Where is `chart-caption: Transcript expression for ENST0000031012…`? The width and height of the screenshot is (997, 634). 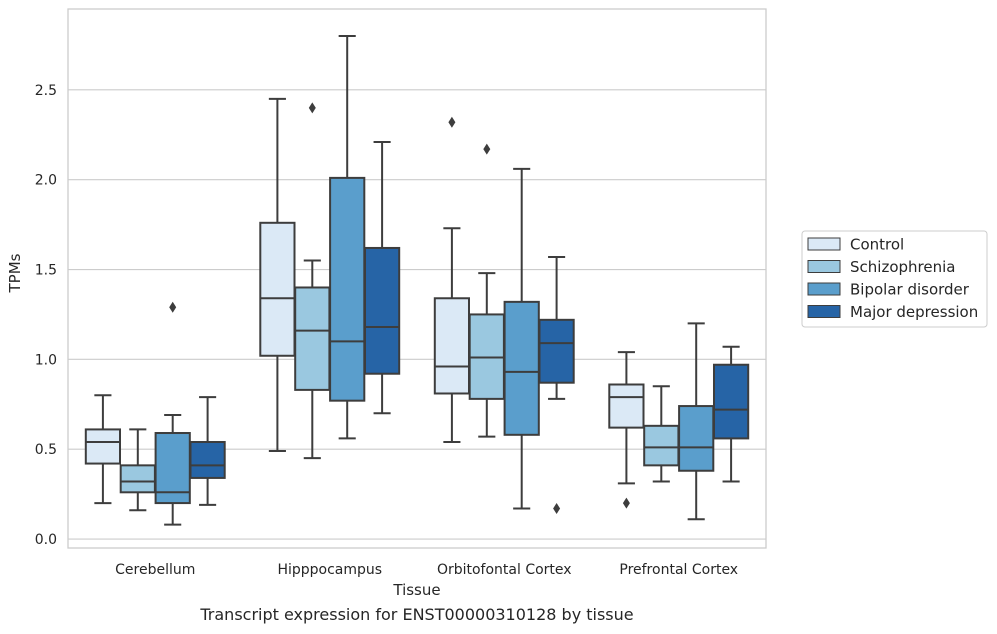 chart-caption: Transcript expression for ENST0000031012… is located at coordinates (417, 614).